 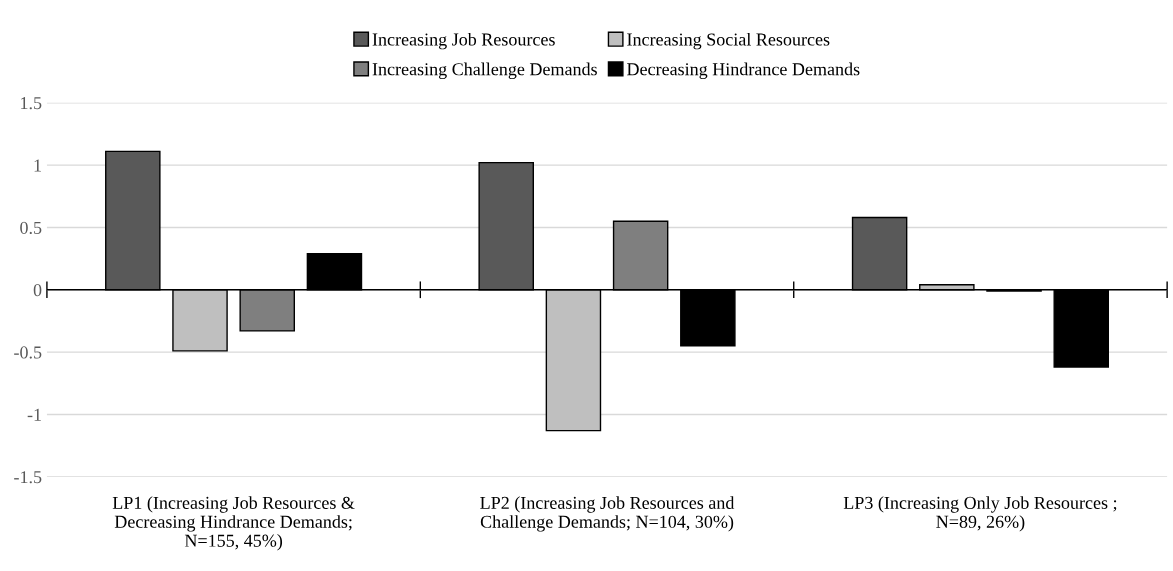 What do you see at coordinates (34, 414) in the screenshot?
I see `y-tick-label: -1` at bounding box center [34, 414].